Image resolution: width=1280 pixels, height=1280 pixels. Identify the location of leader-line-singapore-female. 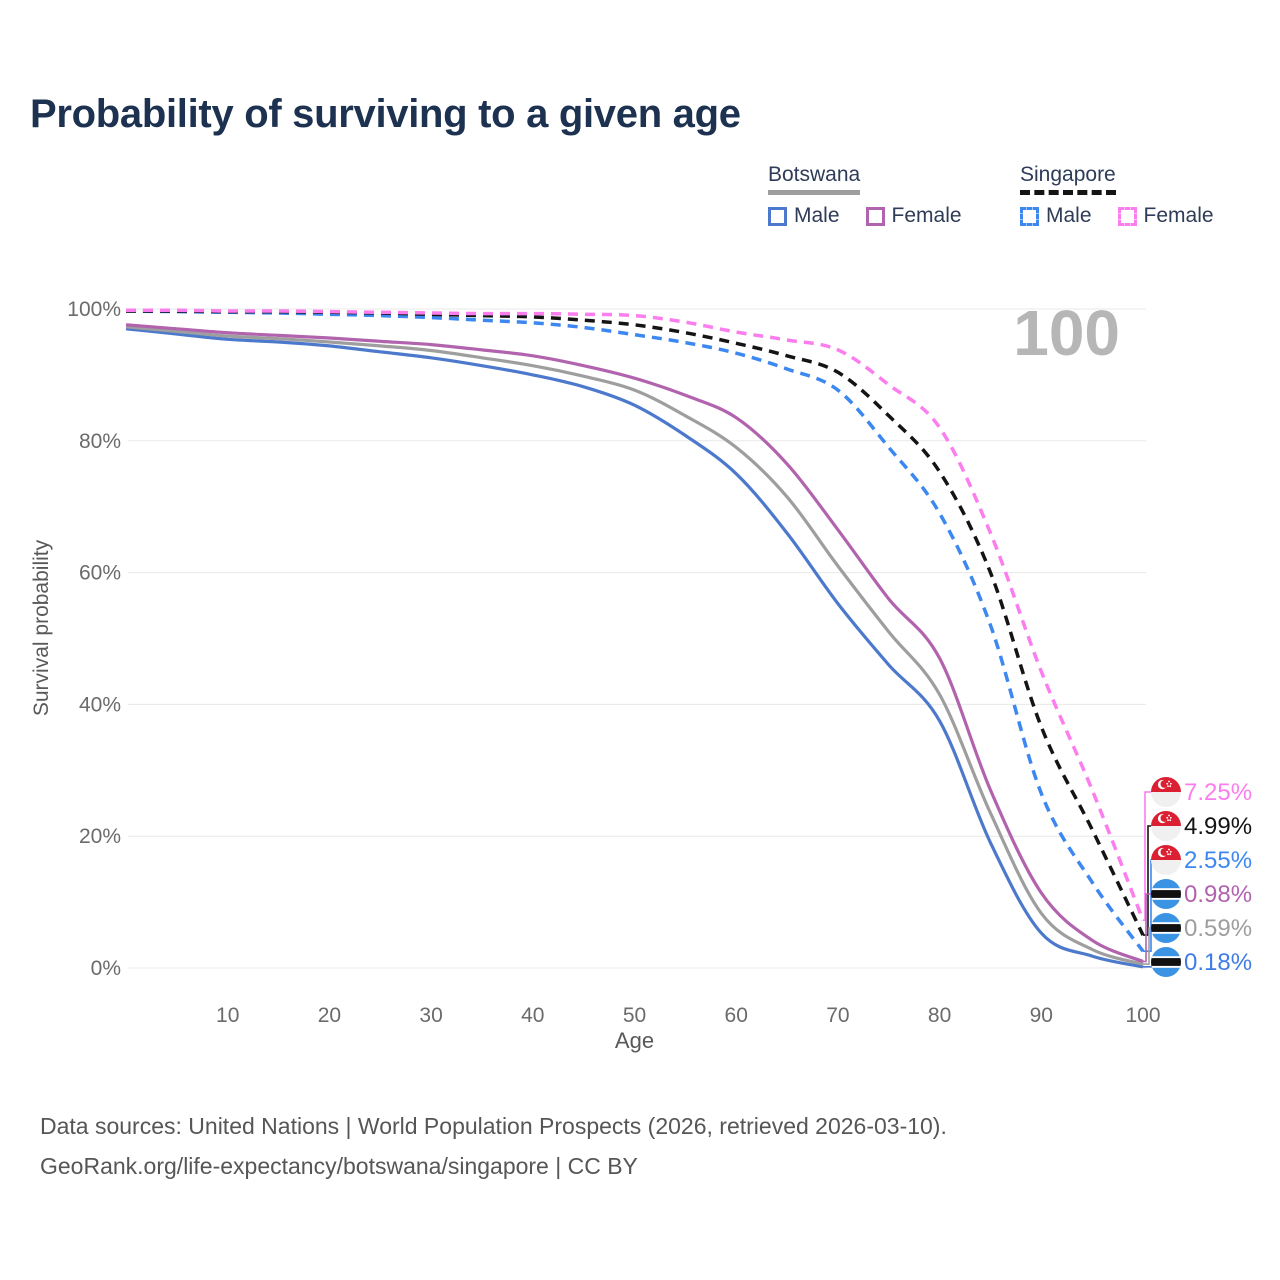
(1148, 856).